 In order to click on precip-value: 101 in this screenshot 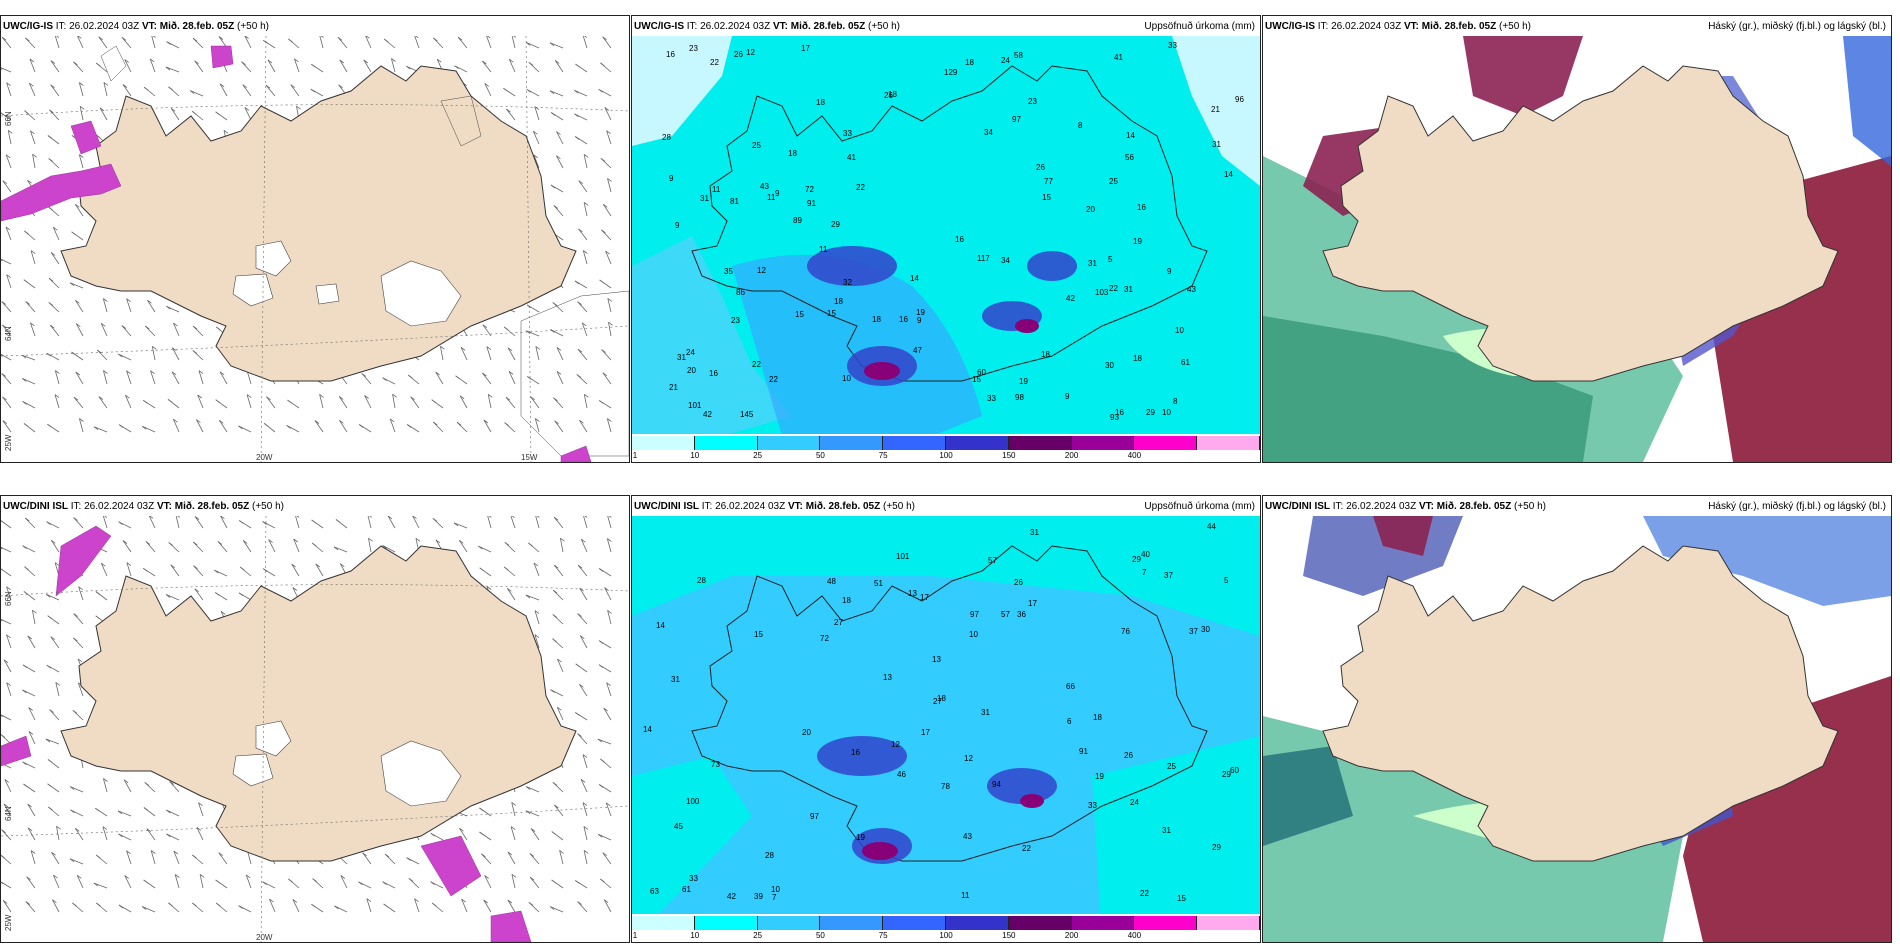, I will do `click(903, 556)`.